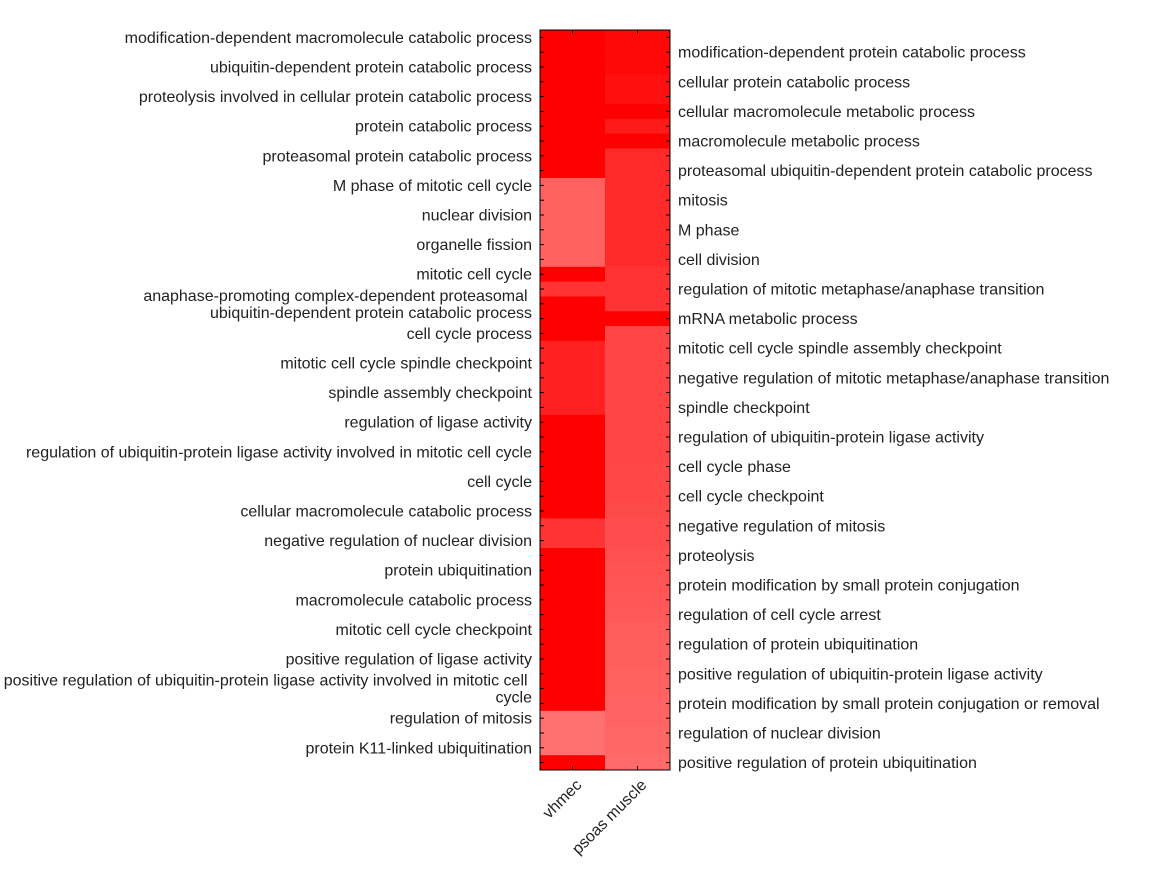 Image resolution: width=1167 pixels, height=875 pixels. Describe the element at coordinates (432, 186) in the screenshot. I see `row-label: M phase of mitotic cell cycle` at that location.